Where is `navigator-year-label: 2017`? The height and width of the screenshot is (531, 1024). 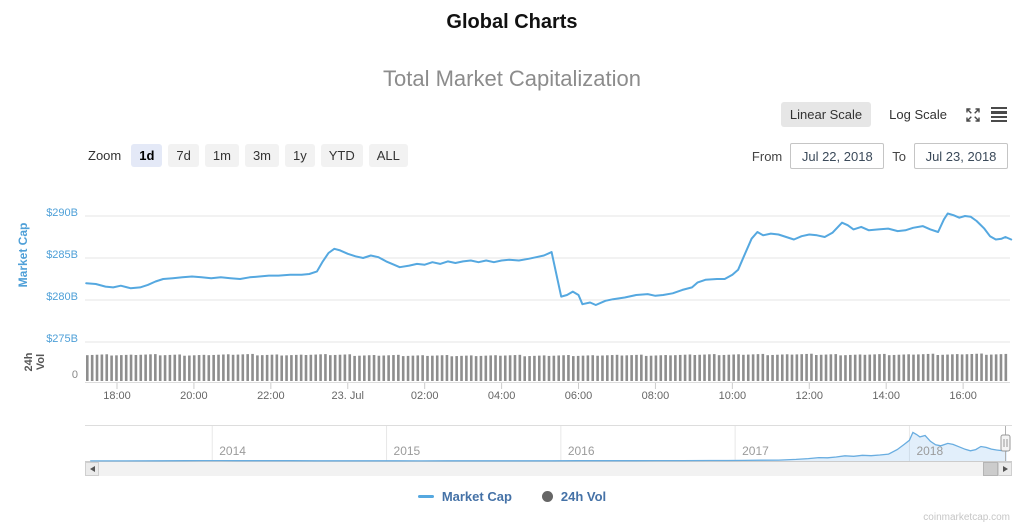 navigator-year-label: 2017 is located at coordinates (755, 451).